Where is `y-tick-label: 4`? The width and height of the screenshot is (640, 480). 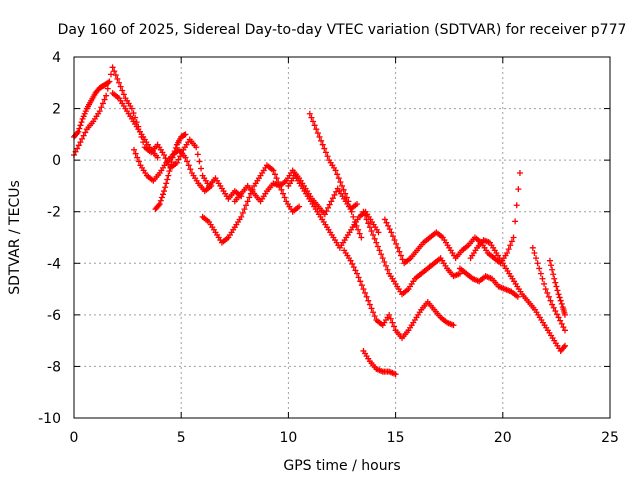 y-tick-label: 4 is located at coordinates (56, 58).